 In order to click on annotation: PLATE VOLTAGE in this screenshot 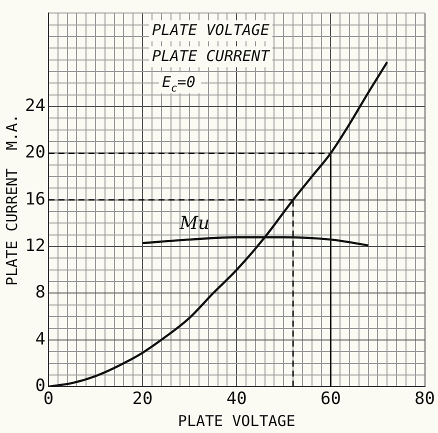, I will do `click(211, 30)`.